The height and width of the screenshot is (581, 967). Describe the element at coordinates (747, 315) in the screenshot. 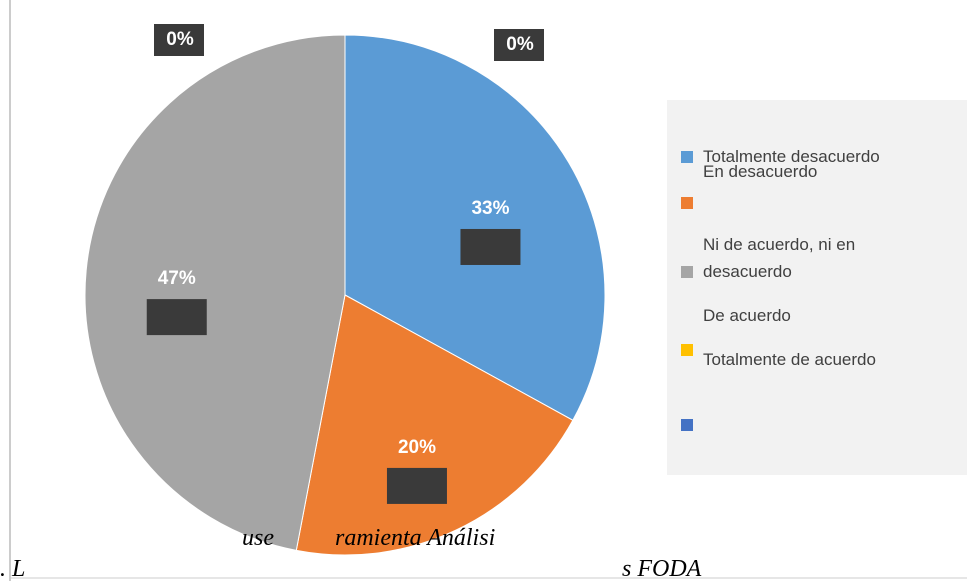

I see `legend-label: De acuerdo` at that location.